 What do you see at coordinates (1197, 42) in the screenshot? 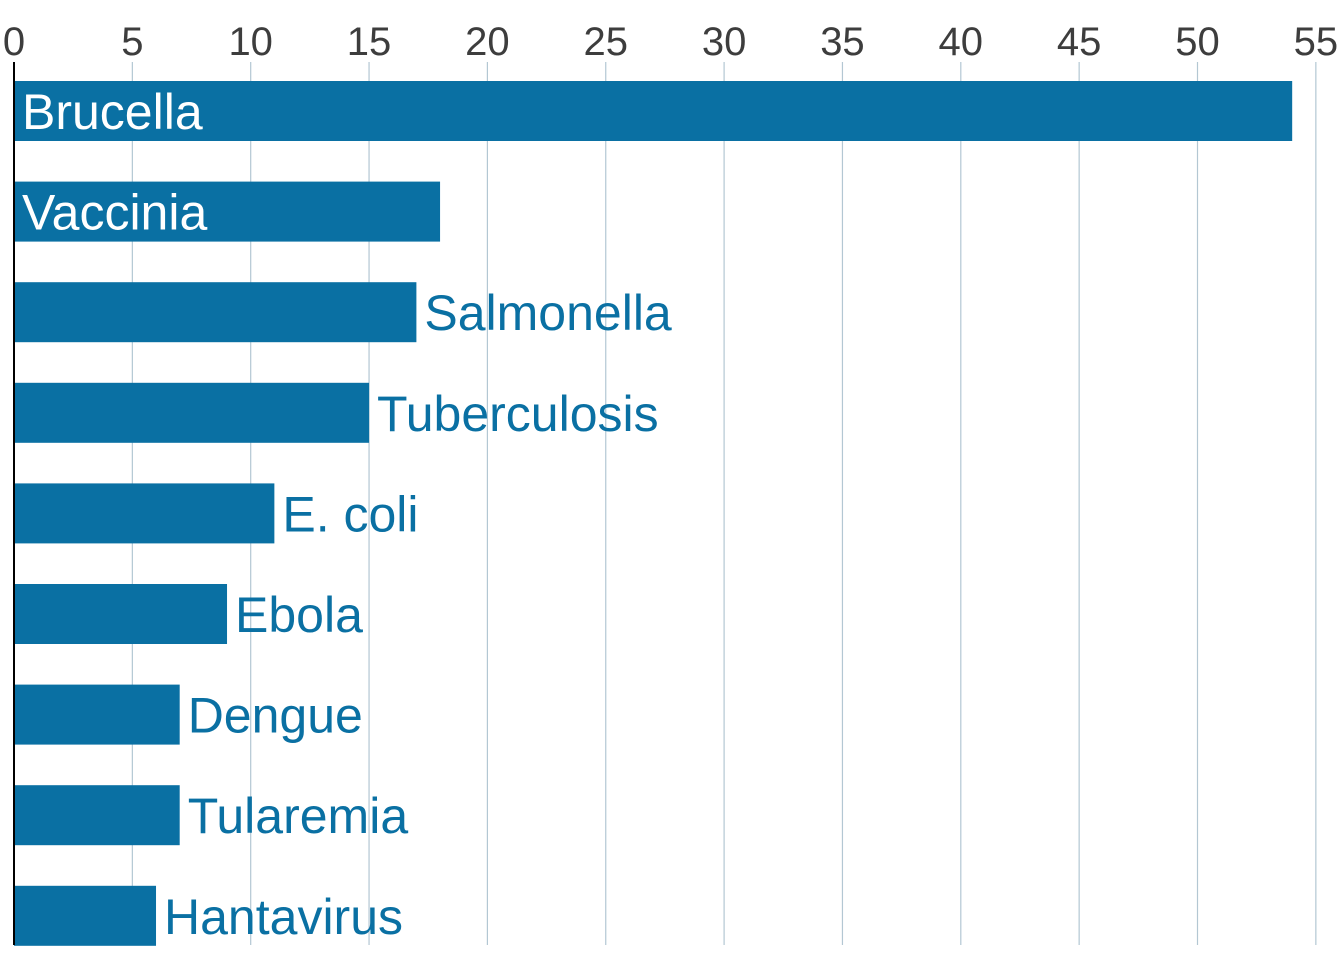
I see `x-tick-label: 50` at bounding box center [1197, 42].